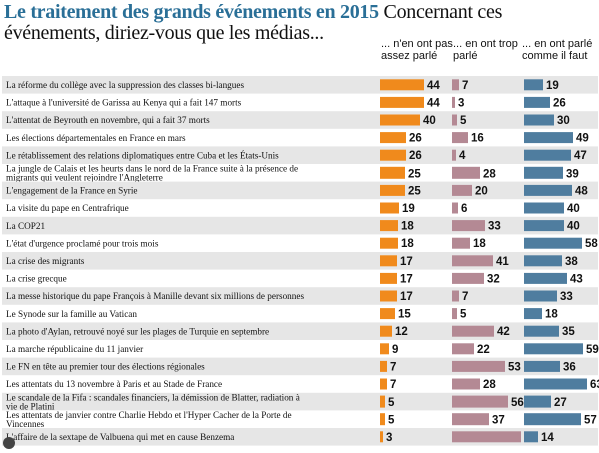 This screenshot has height=453, width=599. I want to click on column-header-too-much: ... en ont trop parlé, so click(485, 50).